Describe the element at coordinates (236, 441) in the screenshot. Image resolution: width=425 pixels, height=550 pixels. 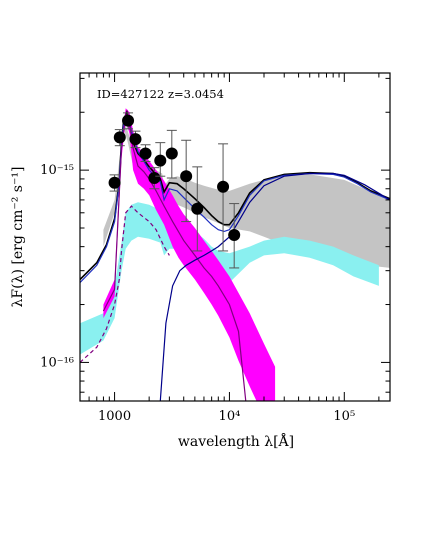
I see `x-axis-label: wavelength λ[Å]` at that location.